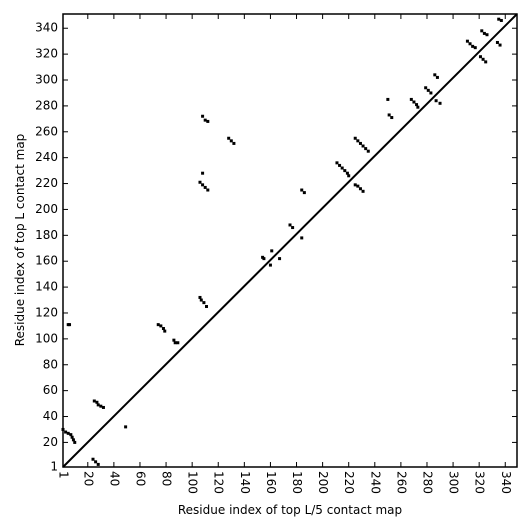  What do you see at coordinates (245, 482) in the screenshot?
I see `x-tick-label: 140` at bounding box center [245, 482].